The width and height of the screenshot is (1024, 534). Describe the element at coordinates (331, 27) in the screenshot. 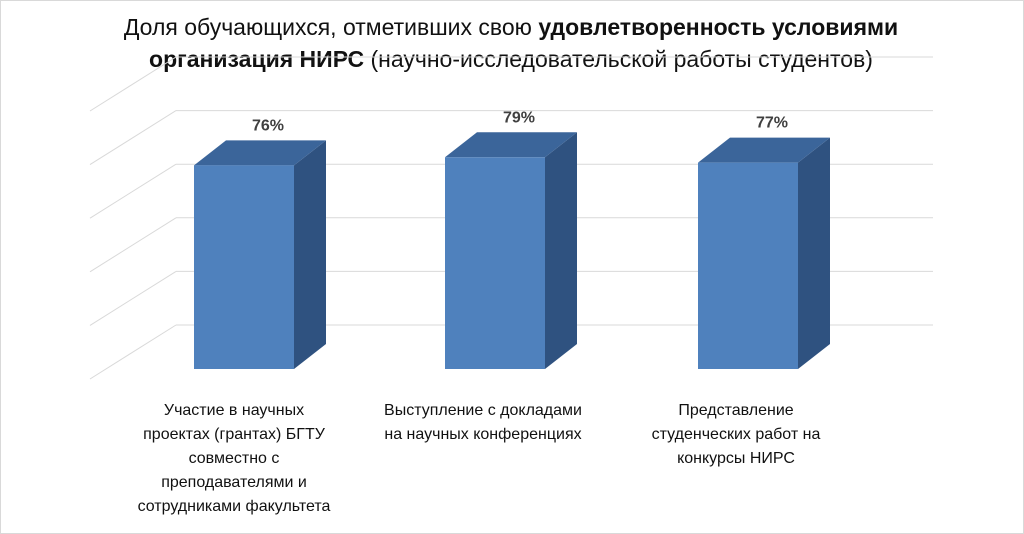

I see `title-part-1: Доля обучающихся, отметивших свою` at that location.